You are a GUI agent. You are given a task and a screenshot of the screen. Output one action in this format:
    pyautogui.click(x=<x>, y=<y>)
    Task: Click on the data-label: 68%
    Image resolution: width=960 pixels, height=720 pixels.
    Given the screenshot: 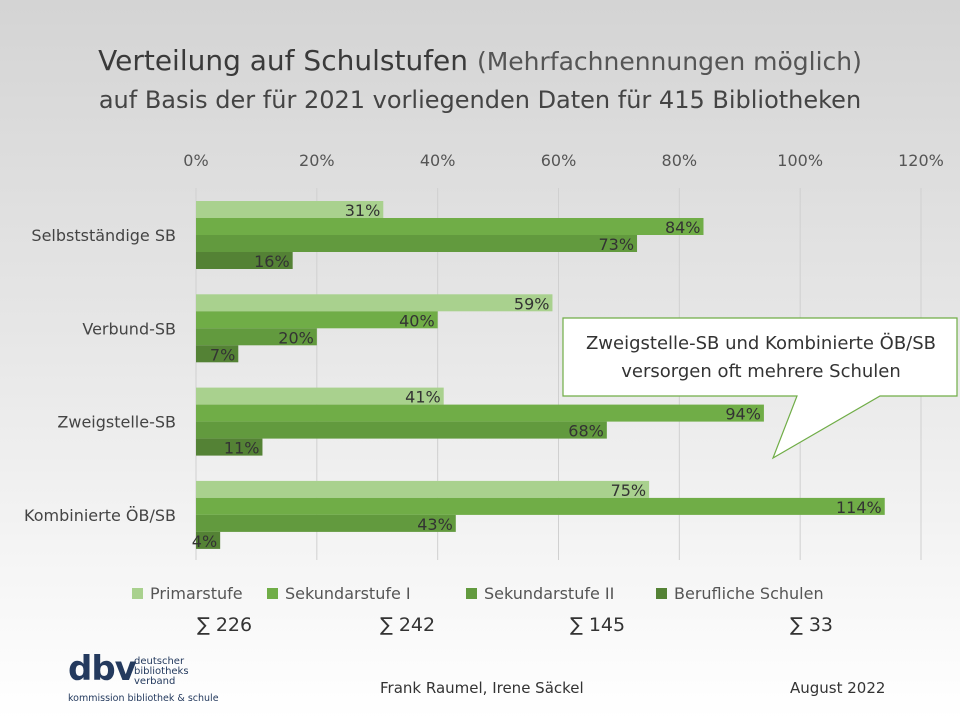 What is the action you would take?
    pyautogui.click(x=586, y=431)
    